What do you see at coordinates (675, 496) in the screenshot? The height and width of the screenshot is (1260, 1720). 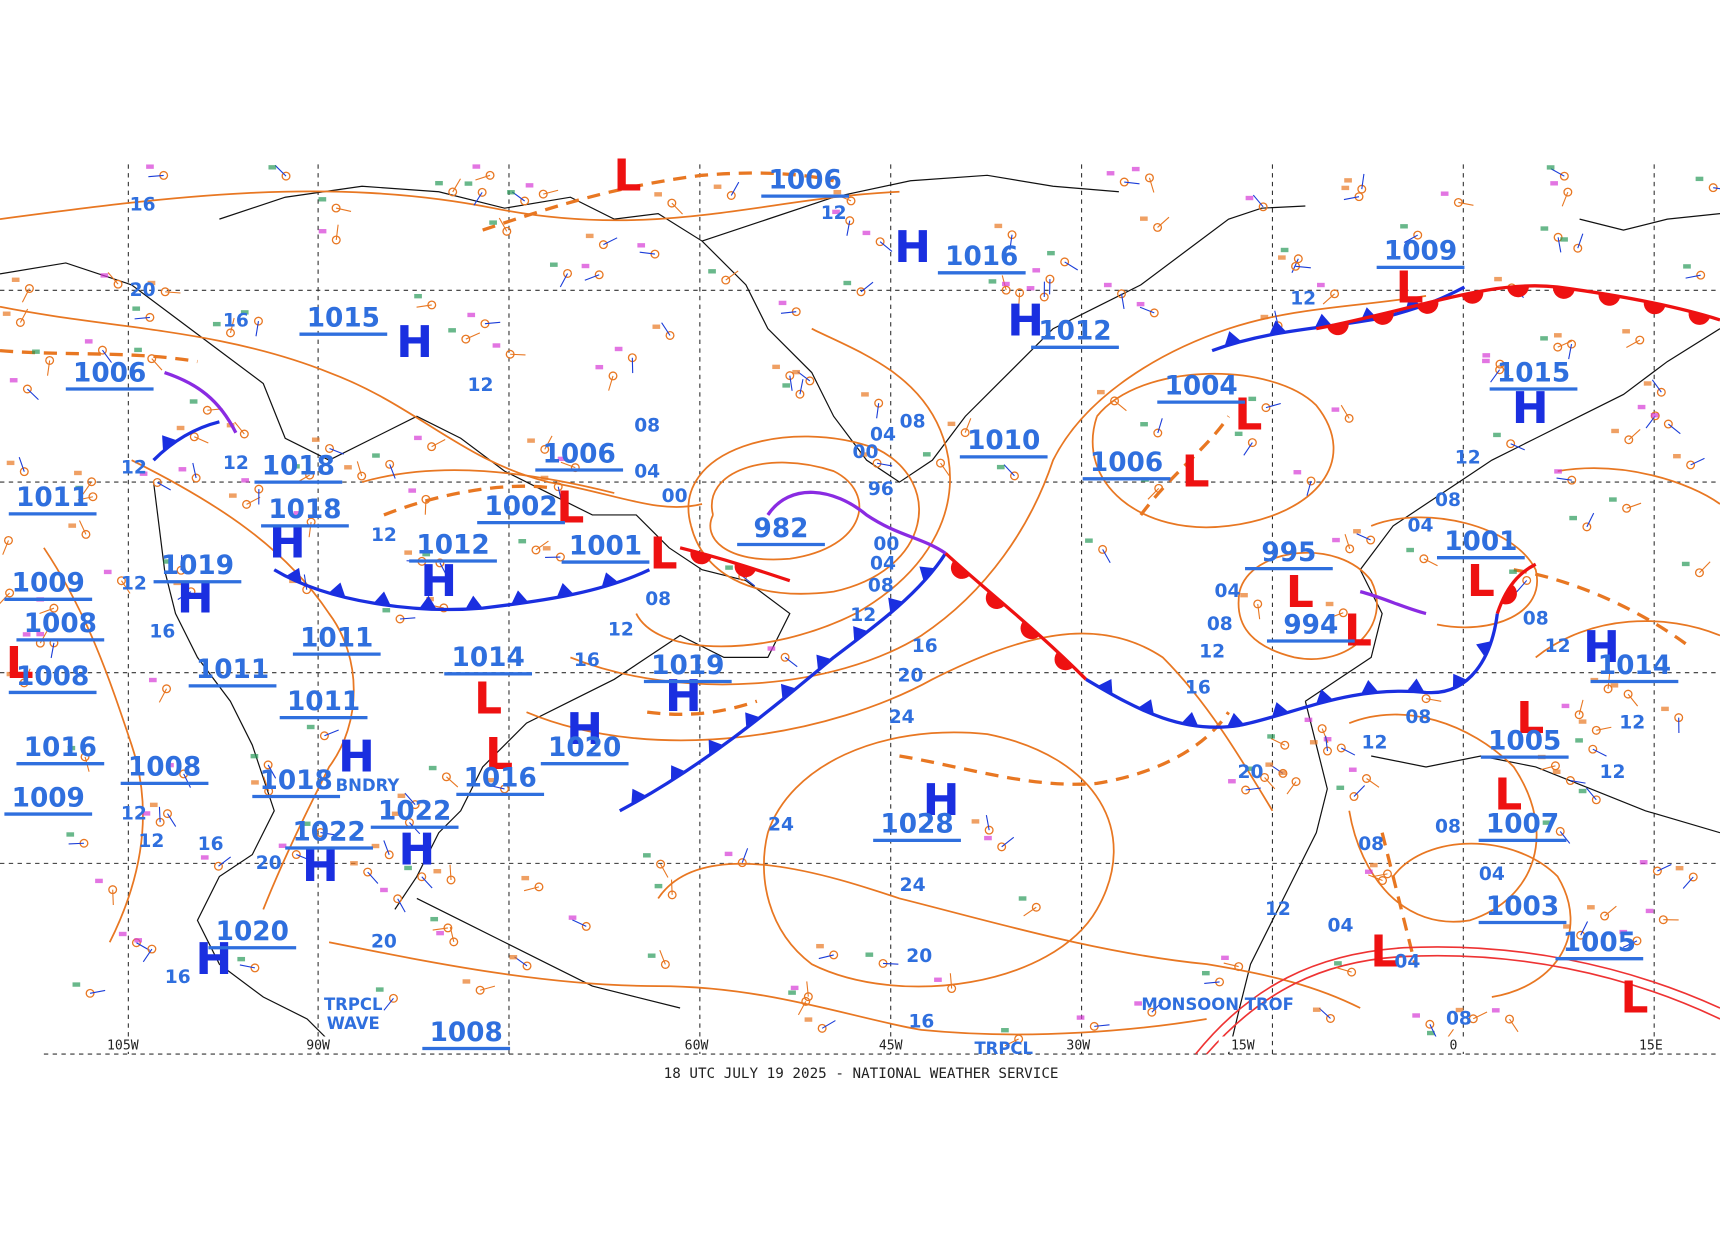 I see `isobar-label: 00` at bounding box center [675, 496].